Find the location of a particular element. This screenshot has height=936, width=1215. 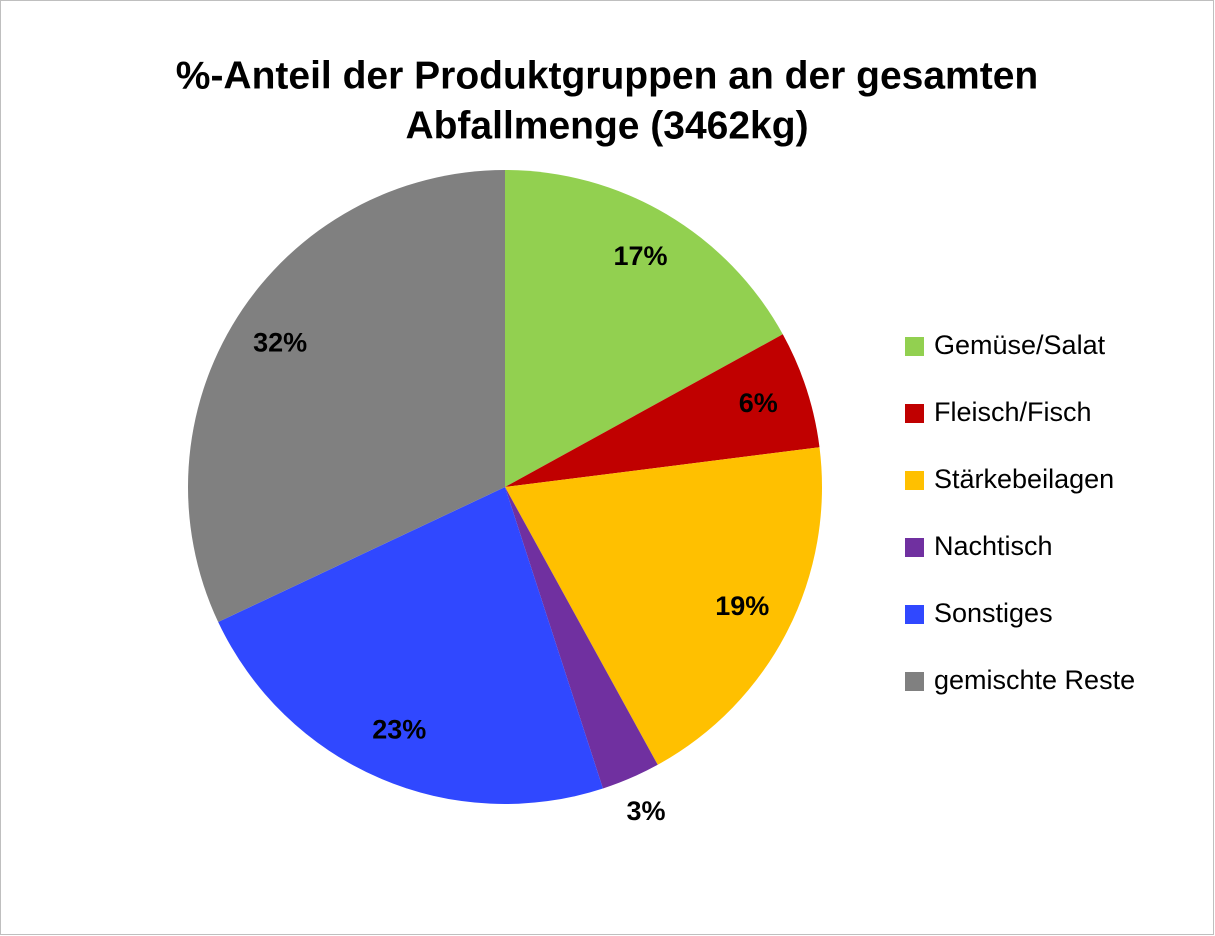

chart-title: Abfallmenge (3462kg) is located at coordinates (606, 125).